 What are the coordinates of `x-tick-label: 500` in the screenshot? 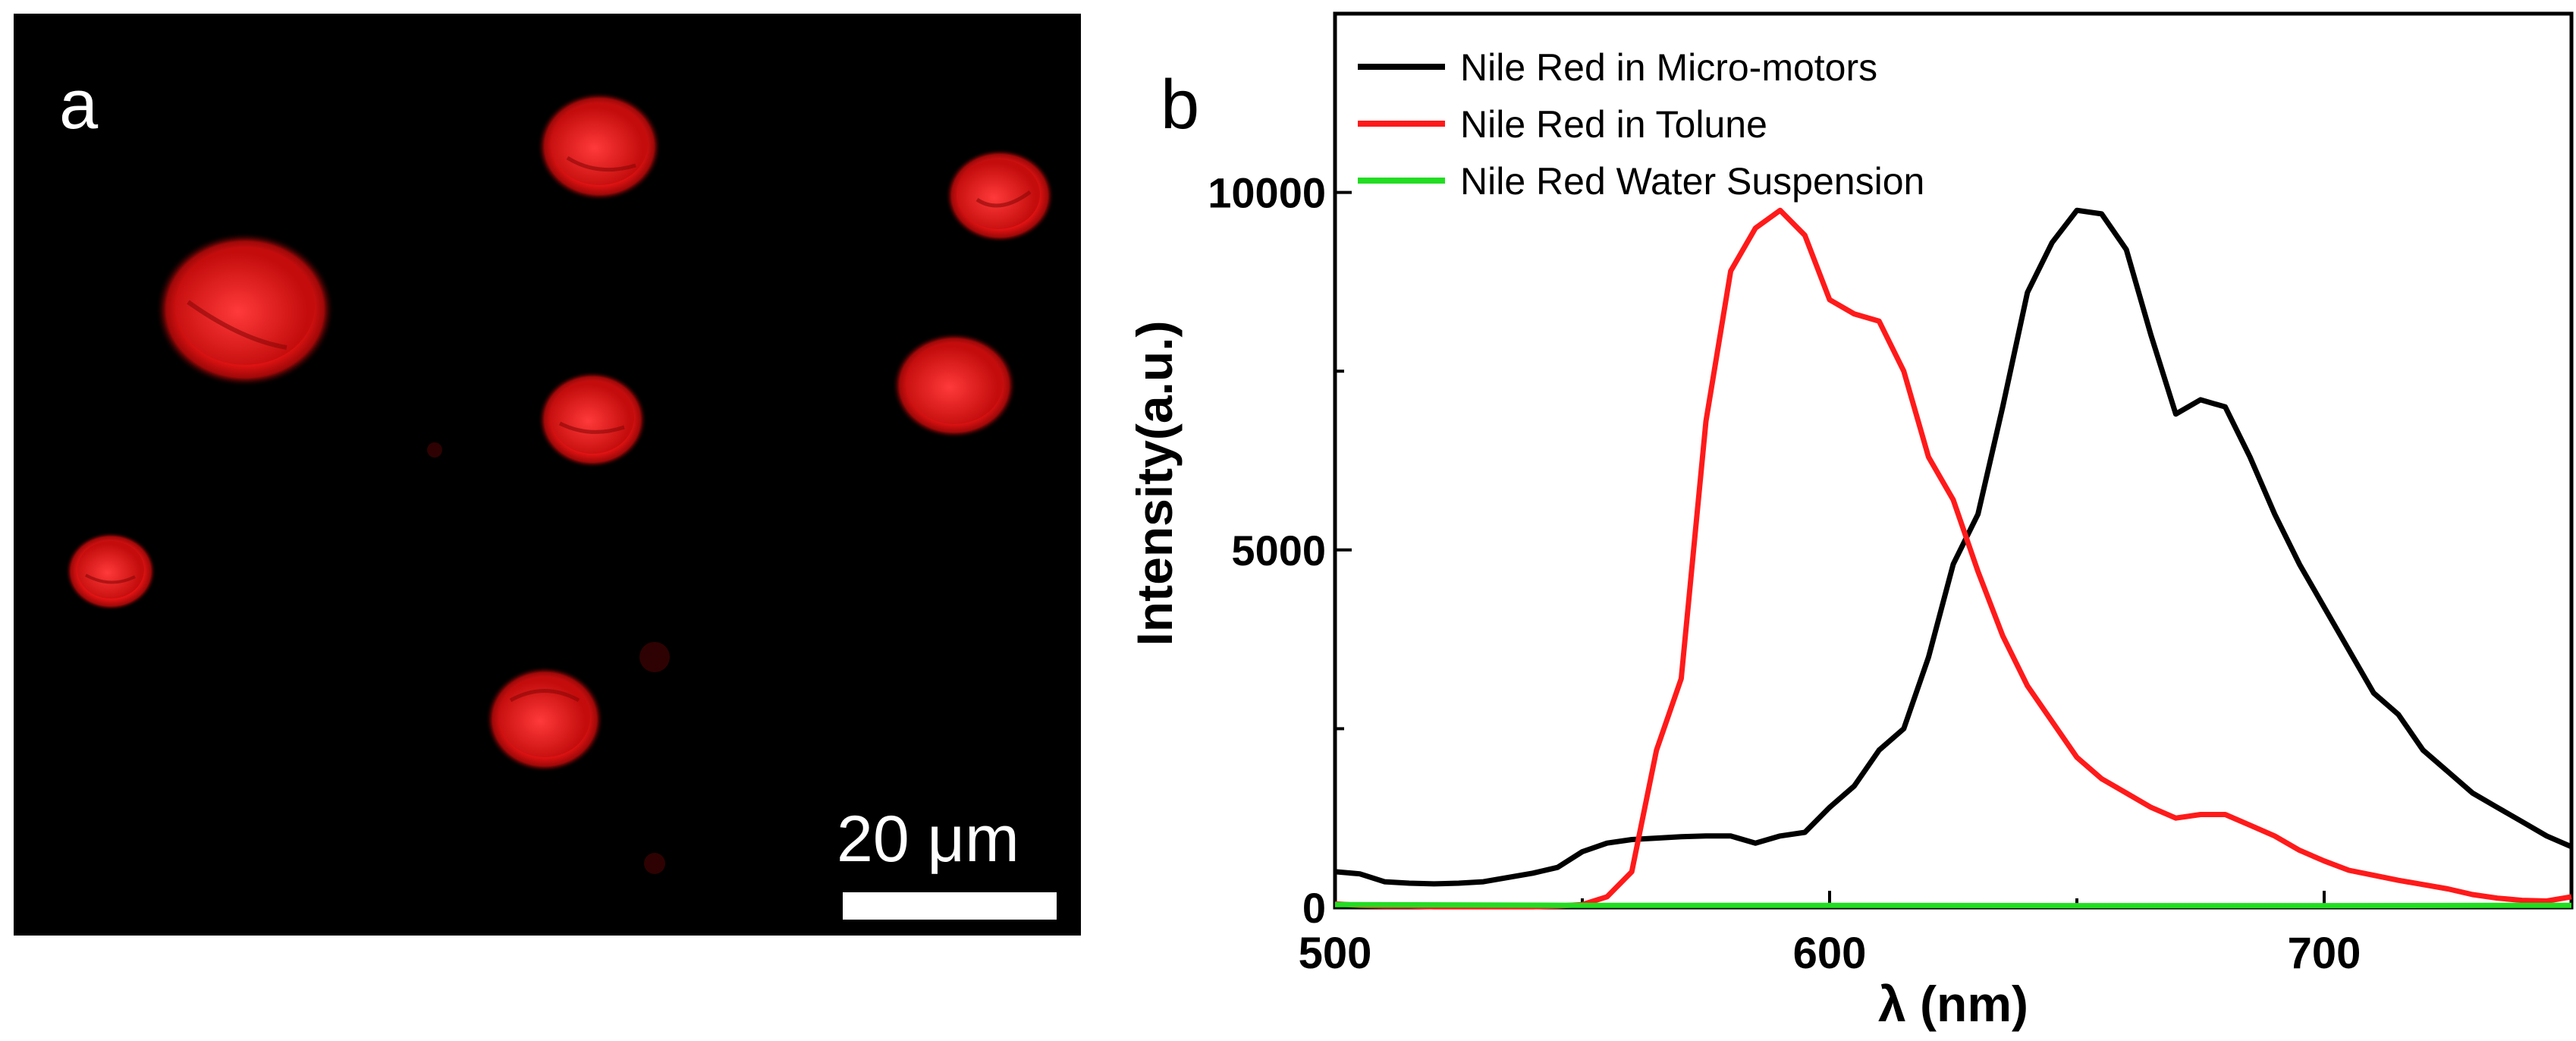 It's located at (1335, 953).